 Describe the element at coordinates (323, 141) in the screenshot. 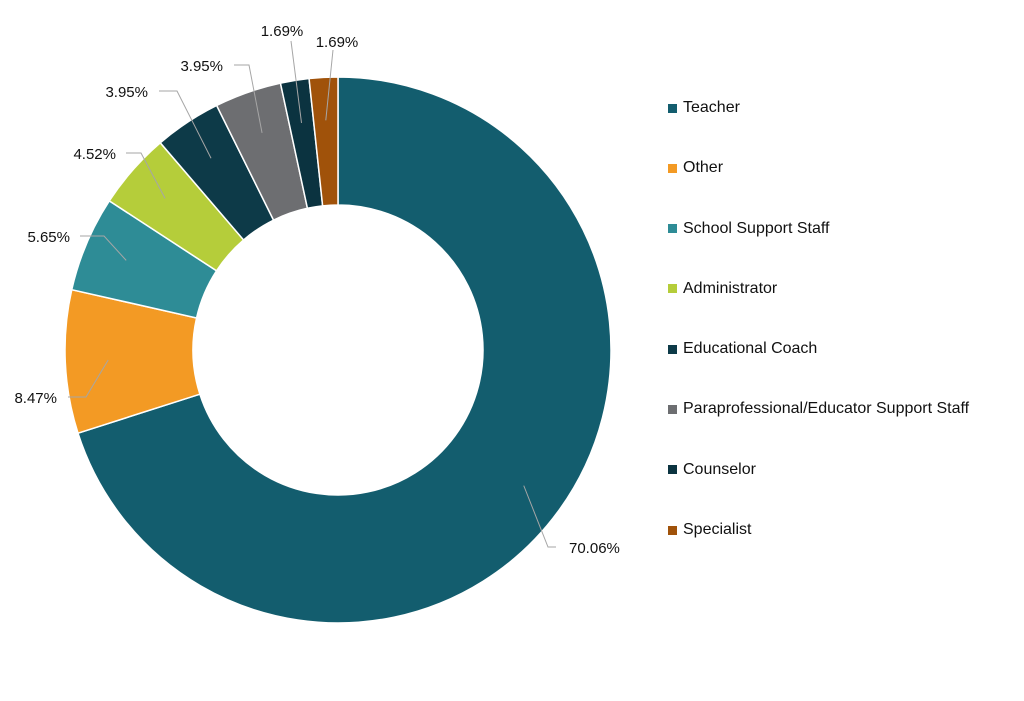

I see `slice-specialist` at that location.